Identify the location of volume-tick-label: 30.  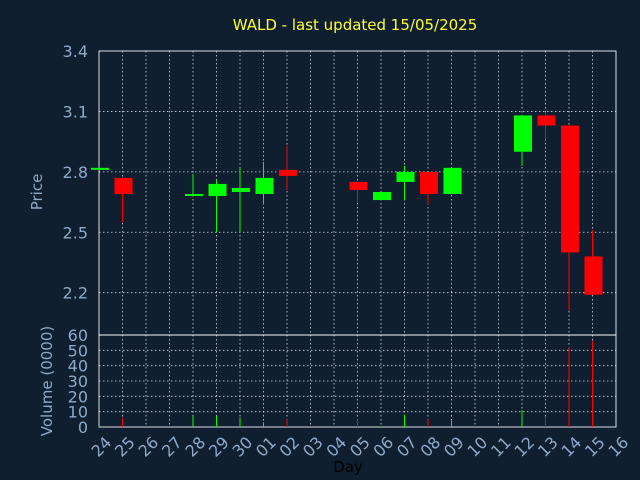
(78, 381).